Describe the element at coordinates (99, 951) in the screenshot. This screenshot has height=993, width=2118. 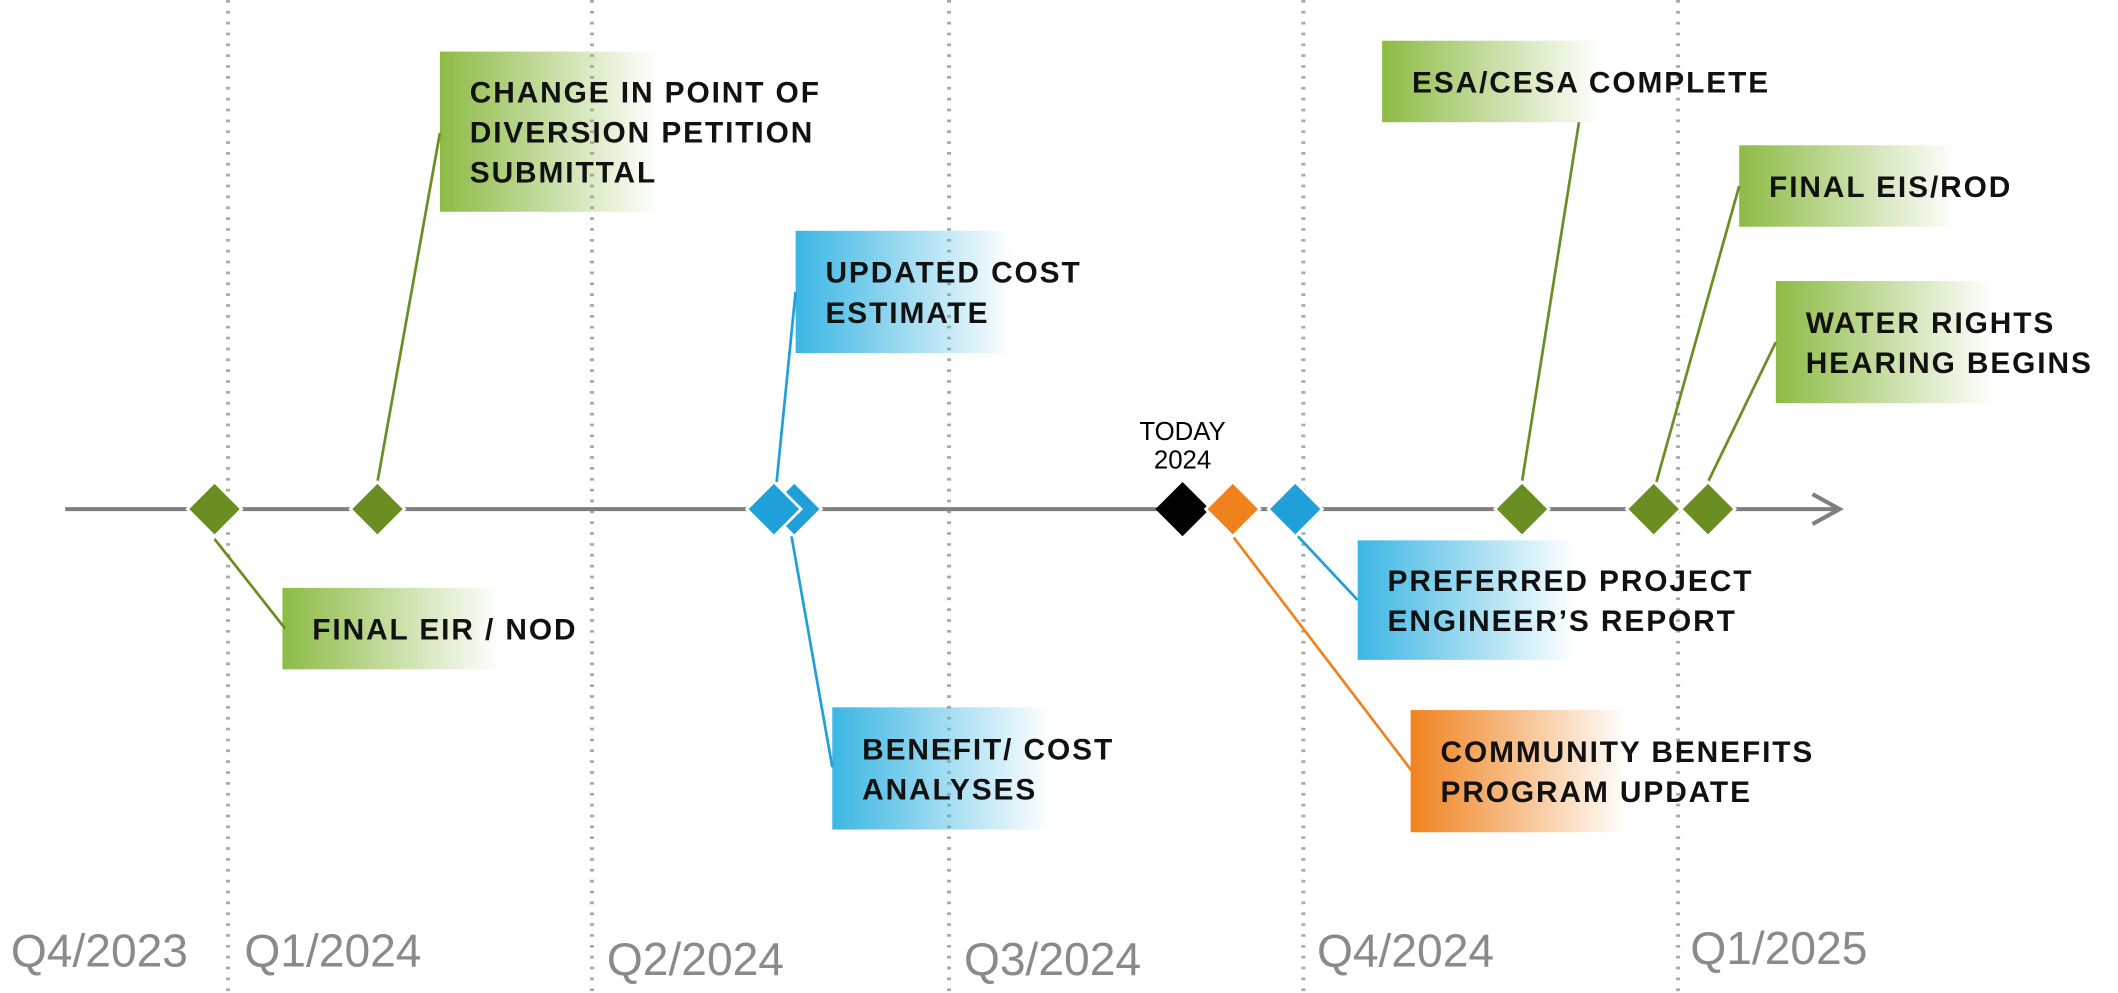
I see `quarter-label: Q4/2023` at that location.